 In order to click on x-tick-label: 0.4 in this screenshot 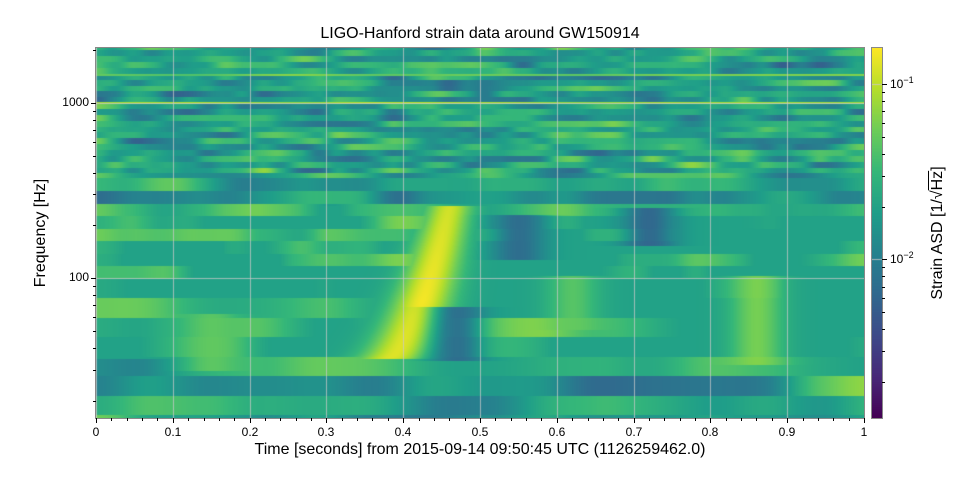, I will do `click(403, 432)`.